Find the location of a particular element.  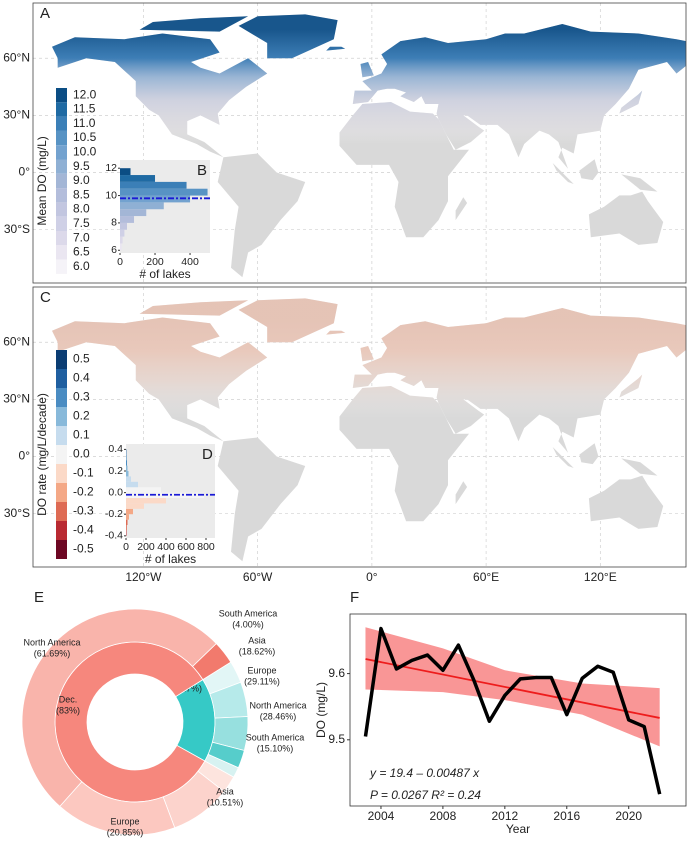

x-tick-label: 600 is located at coordinates (186, 547).